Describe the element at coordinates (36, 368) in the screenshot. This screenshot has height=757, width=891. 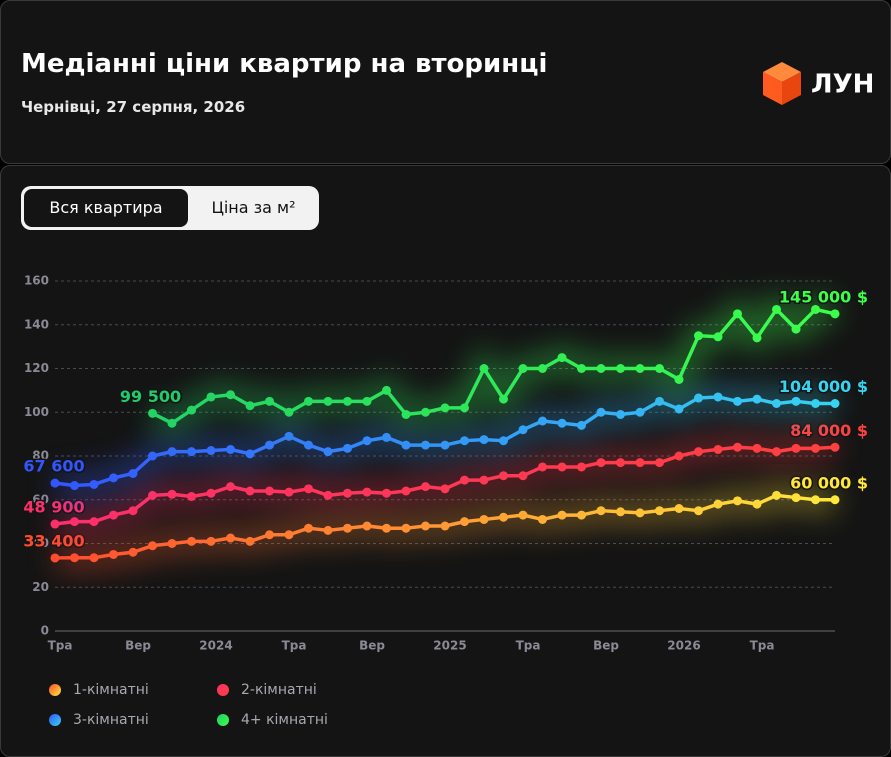
I see `y-tick-label: 120` at that location.